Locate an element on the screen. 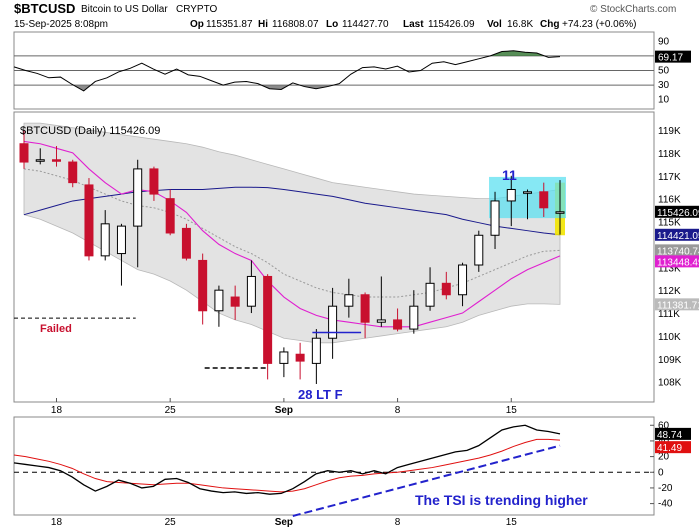  symbol-name: Bitcoin to US Dollar is located at coordinates (124, 9).